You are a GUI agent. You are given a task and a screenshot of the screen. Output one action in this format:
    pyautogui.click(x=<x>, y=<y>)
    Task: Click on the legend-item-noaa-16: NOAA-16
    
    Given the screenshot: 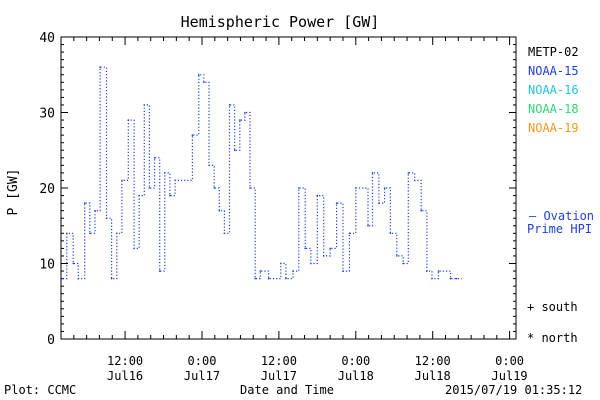 What is the action you would take?
    pyautogui.click(x=553, y=90)
    